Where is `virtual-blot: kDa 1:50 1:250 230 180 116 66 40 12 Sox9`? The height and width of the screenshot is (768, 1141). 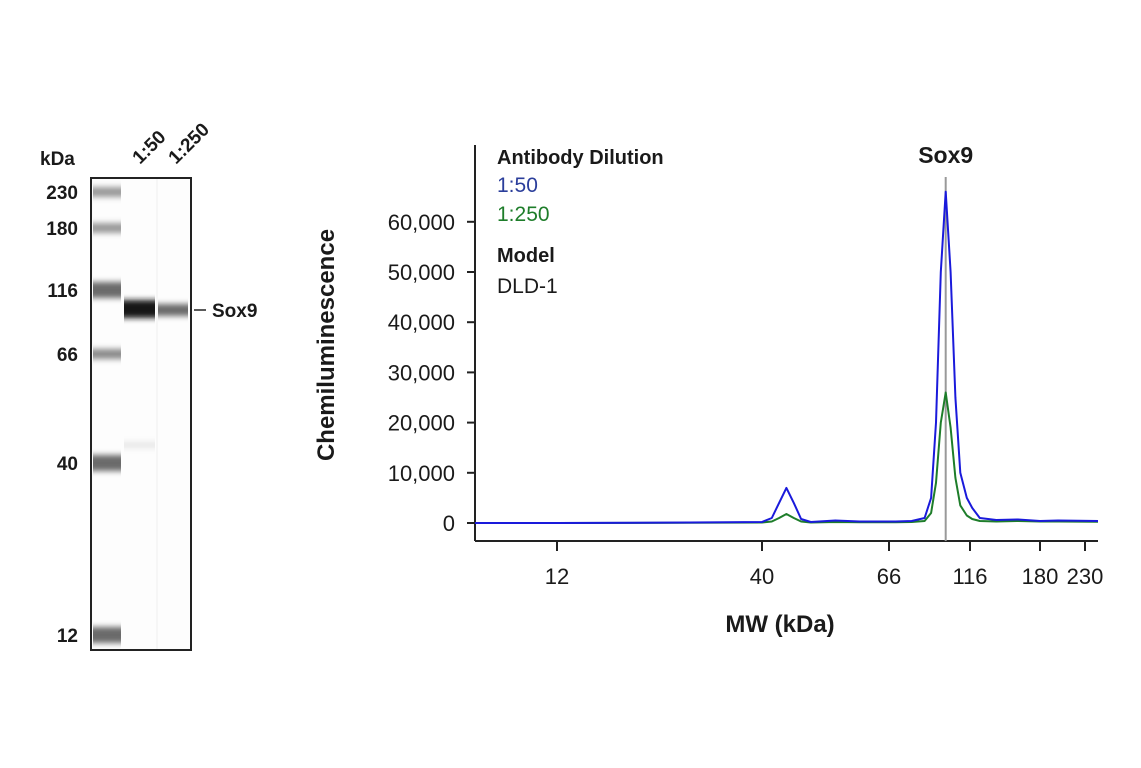
virtual-blot: kDa 1:50 1:250 230 180 116 66 40 12 Sox9 is located at coordinates (148, 385).